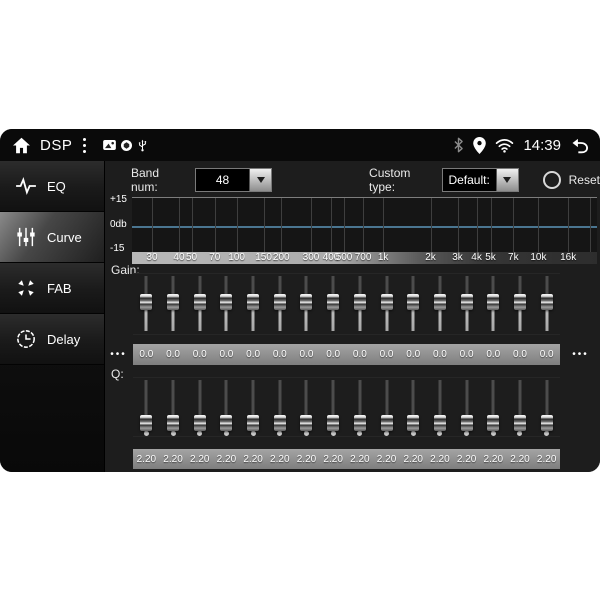  I want to click on sidebar-item-curve: Curve, so click(52, 237).